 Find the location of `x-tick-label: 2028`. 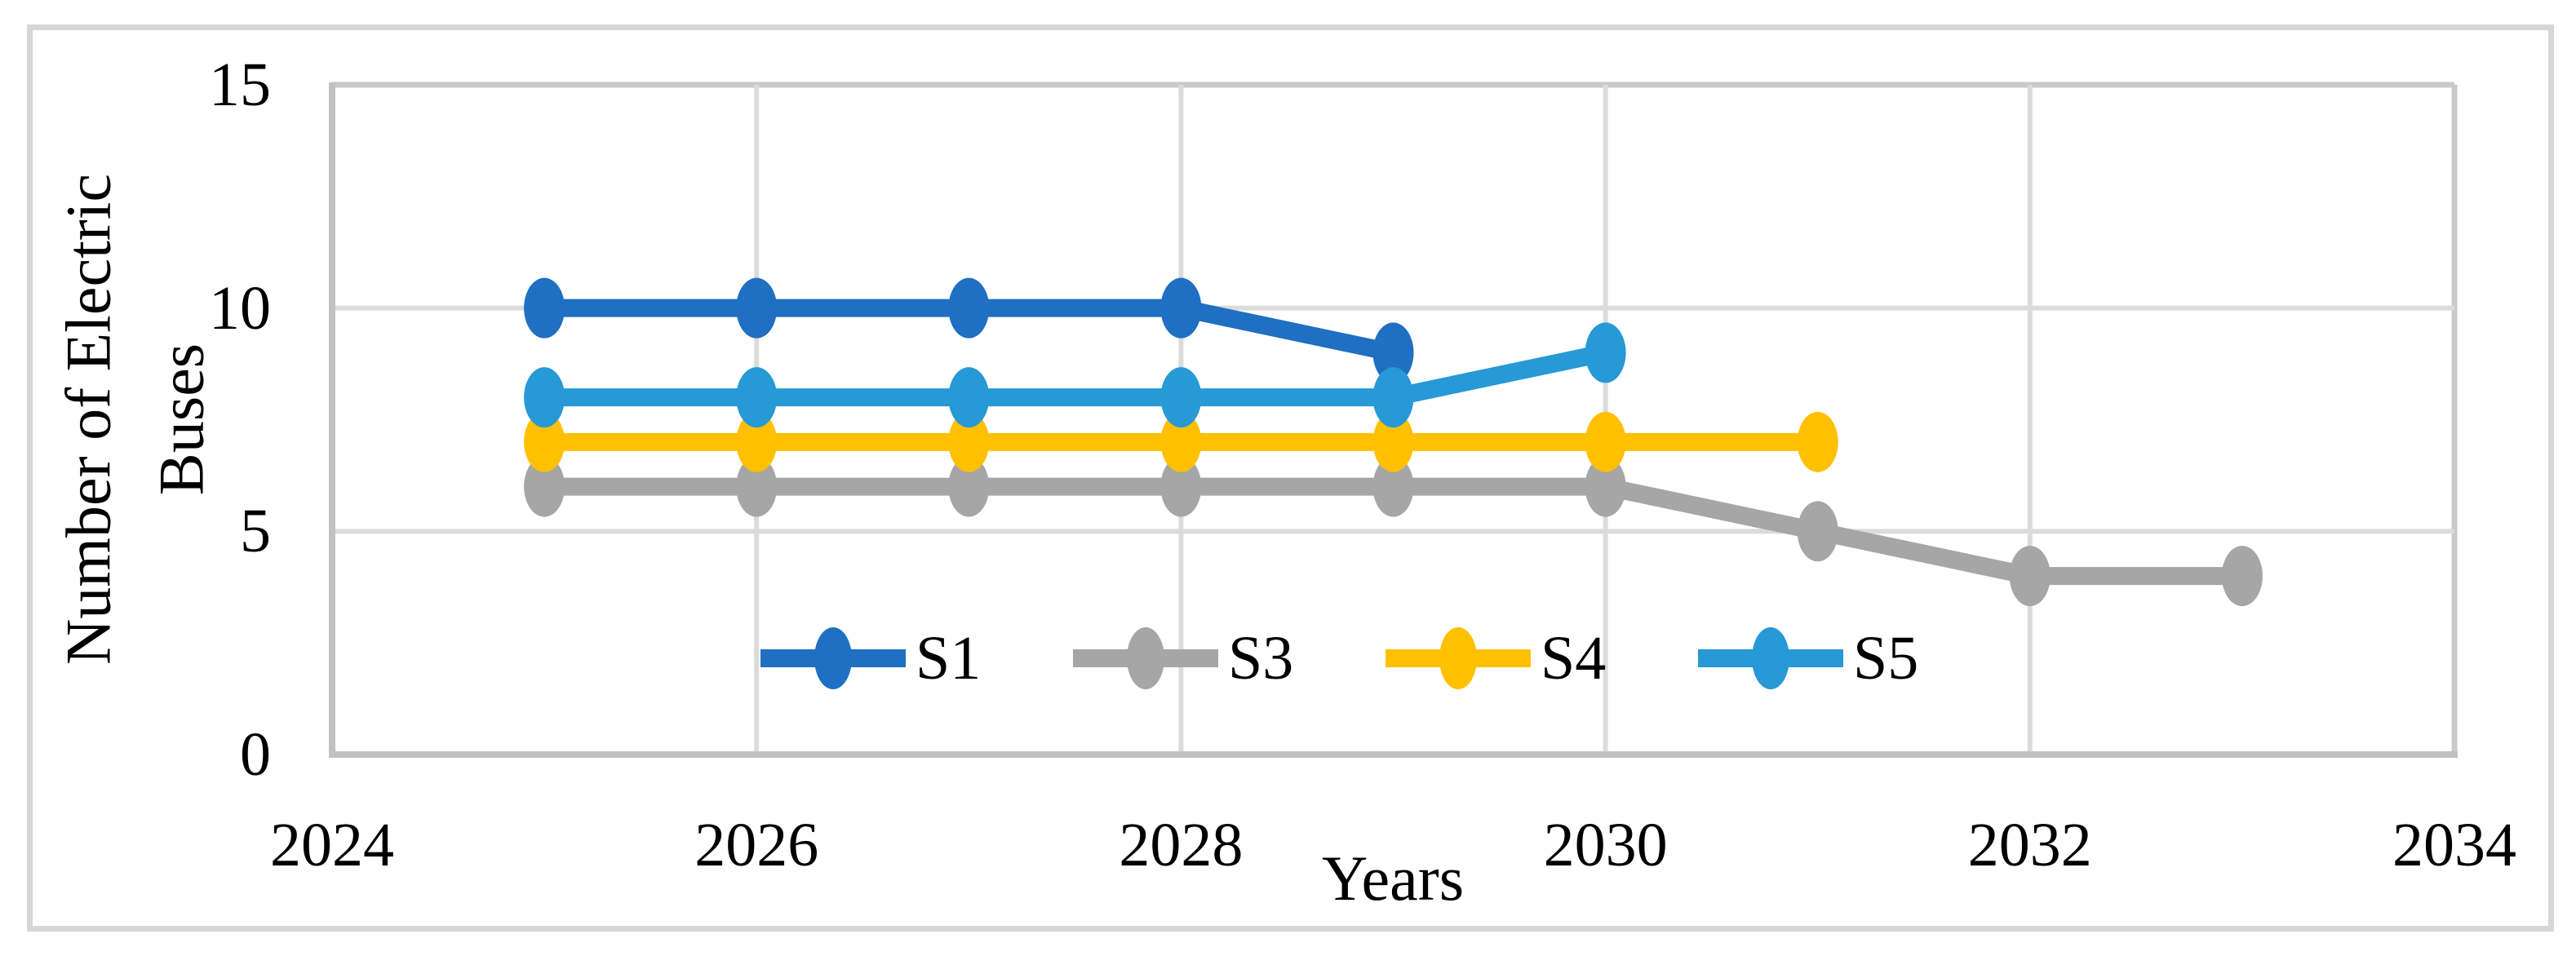

x-tick-label: 2028 is located at coordinates (1181, 845).